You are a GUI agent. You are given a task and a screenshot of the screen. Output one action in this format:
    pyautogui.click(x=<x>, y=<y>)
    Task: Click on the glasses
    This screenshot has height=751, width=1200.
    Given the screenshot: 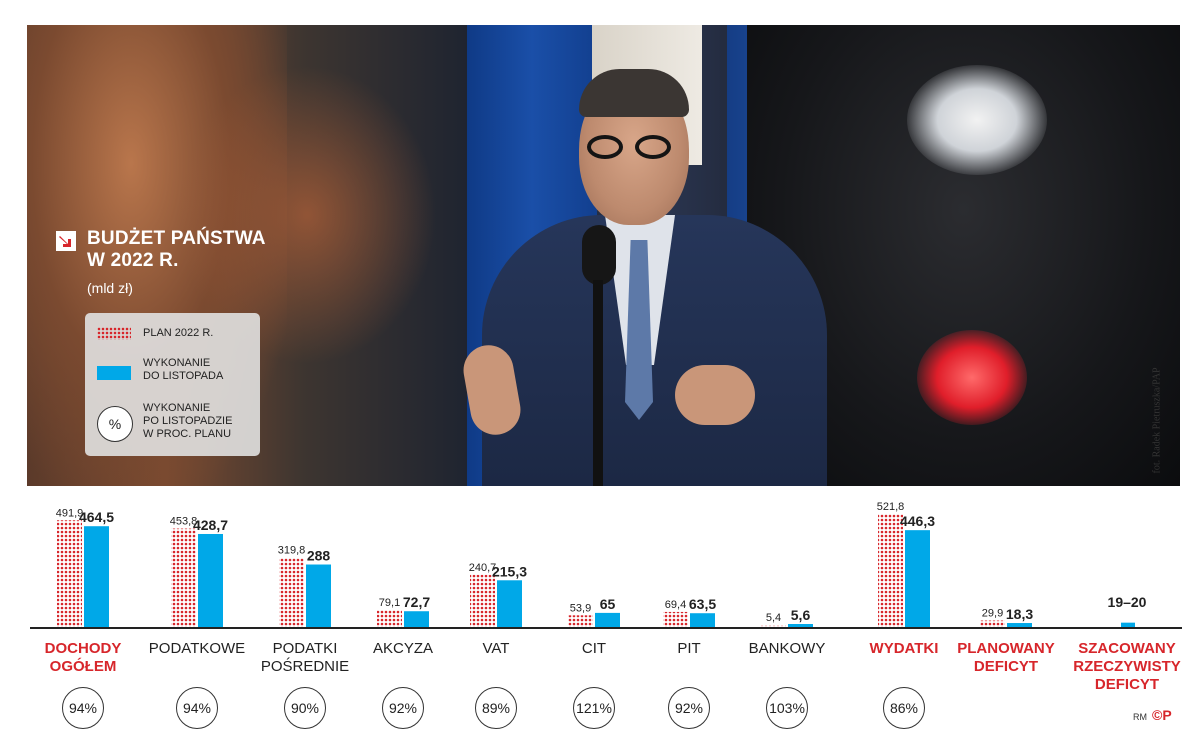 What is the action you would take?
    pyautogui.click(x=633, y=148)
    